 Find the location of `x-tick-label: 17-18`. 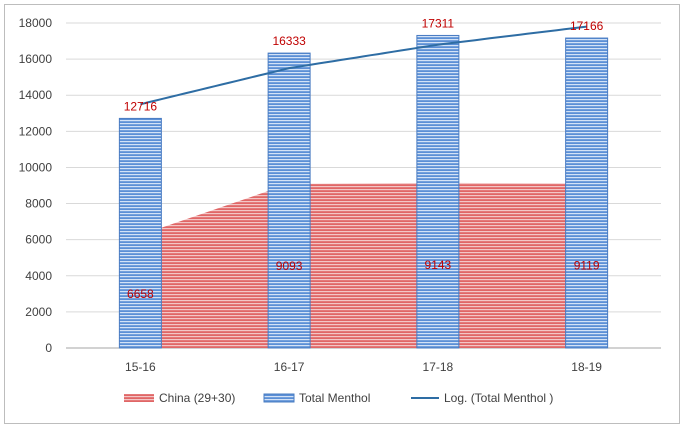

x-tick-label: 17-18 is located at coordinates (438, 367).